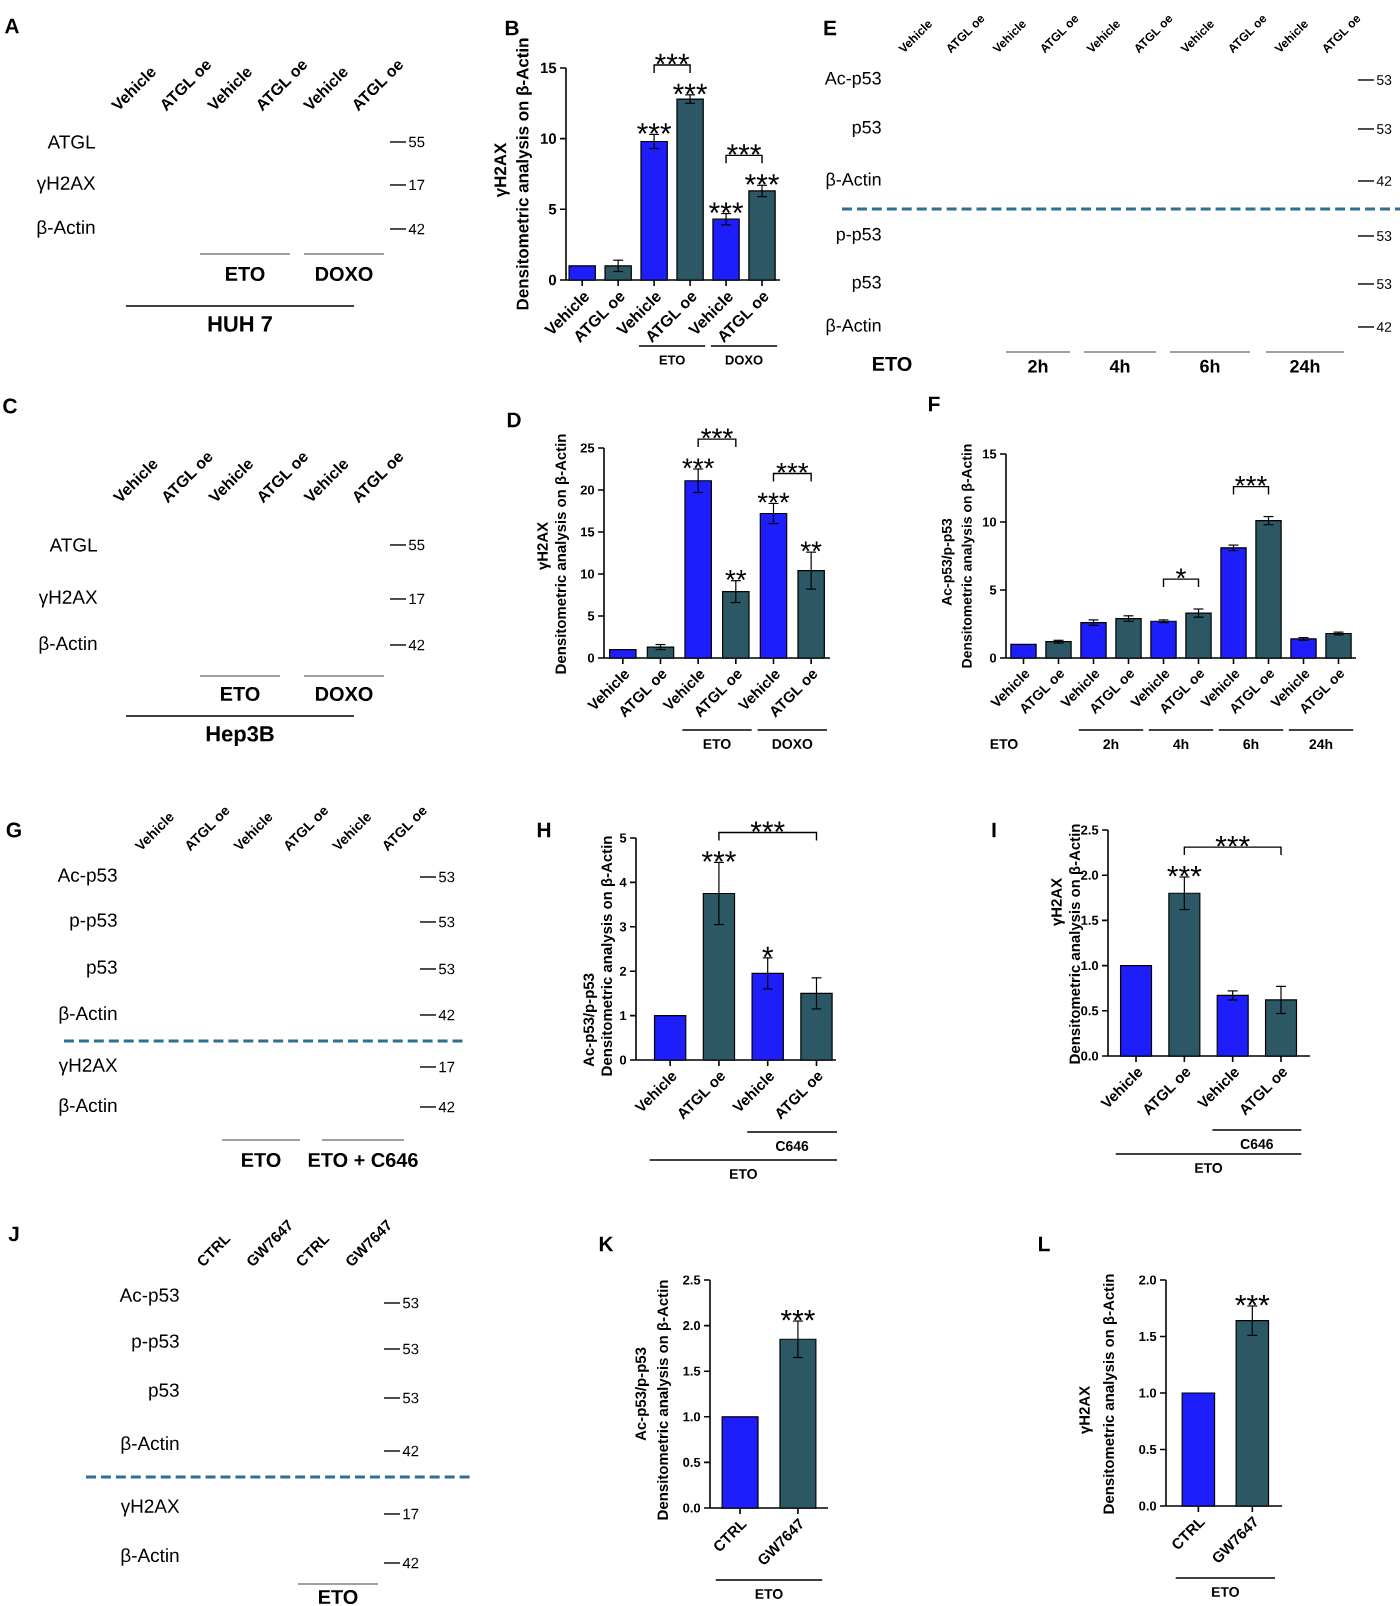  What do you see at coordinates (994, 830) in the screenshot?
I see `chart-title: I` at bounding box center [994, 830].